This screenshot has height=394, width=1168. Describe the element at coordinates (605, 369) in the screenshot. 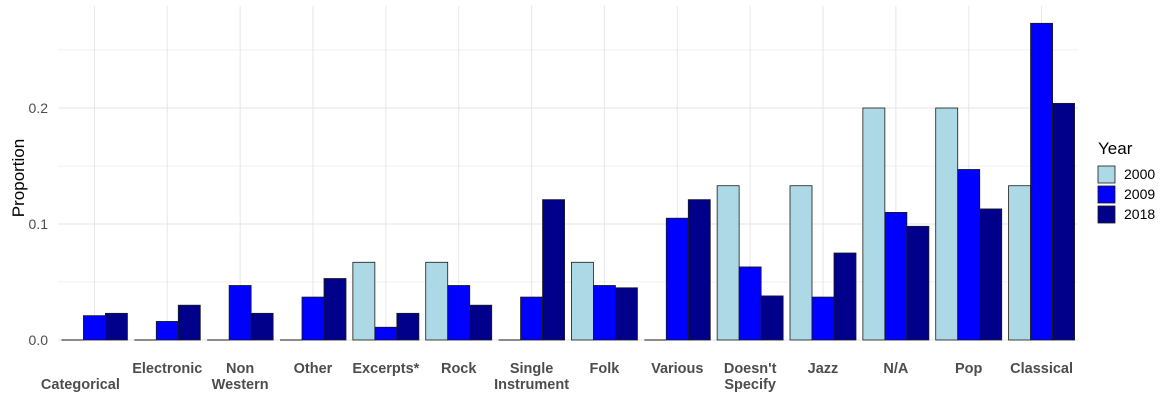

I see `x-tick-label: Folk` at that location.